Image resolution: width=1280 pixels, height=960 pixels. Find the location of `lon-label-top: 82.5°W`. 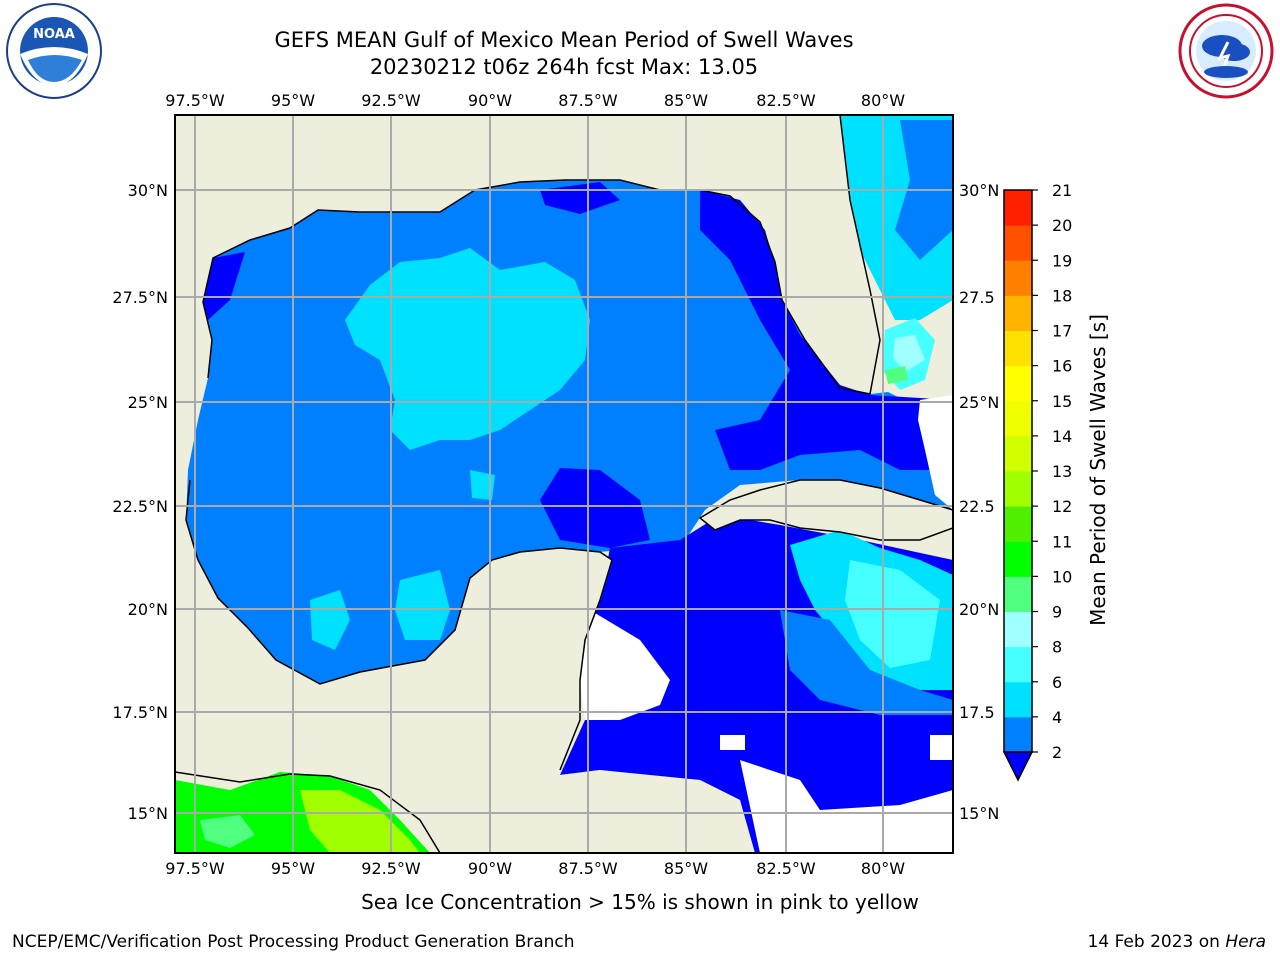

lon-label-top: 82.5°W is located at coordinates (786, 100).